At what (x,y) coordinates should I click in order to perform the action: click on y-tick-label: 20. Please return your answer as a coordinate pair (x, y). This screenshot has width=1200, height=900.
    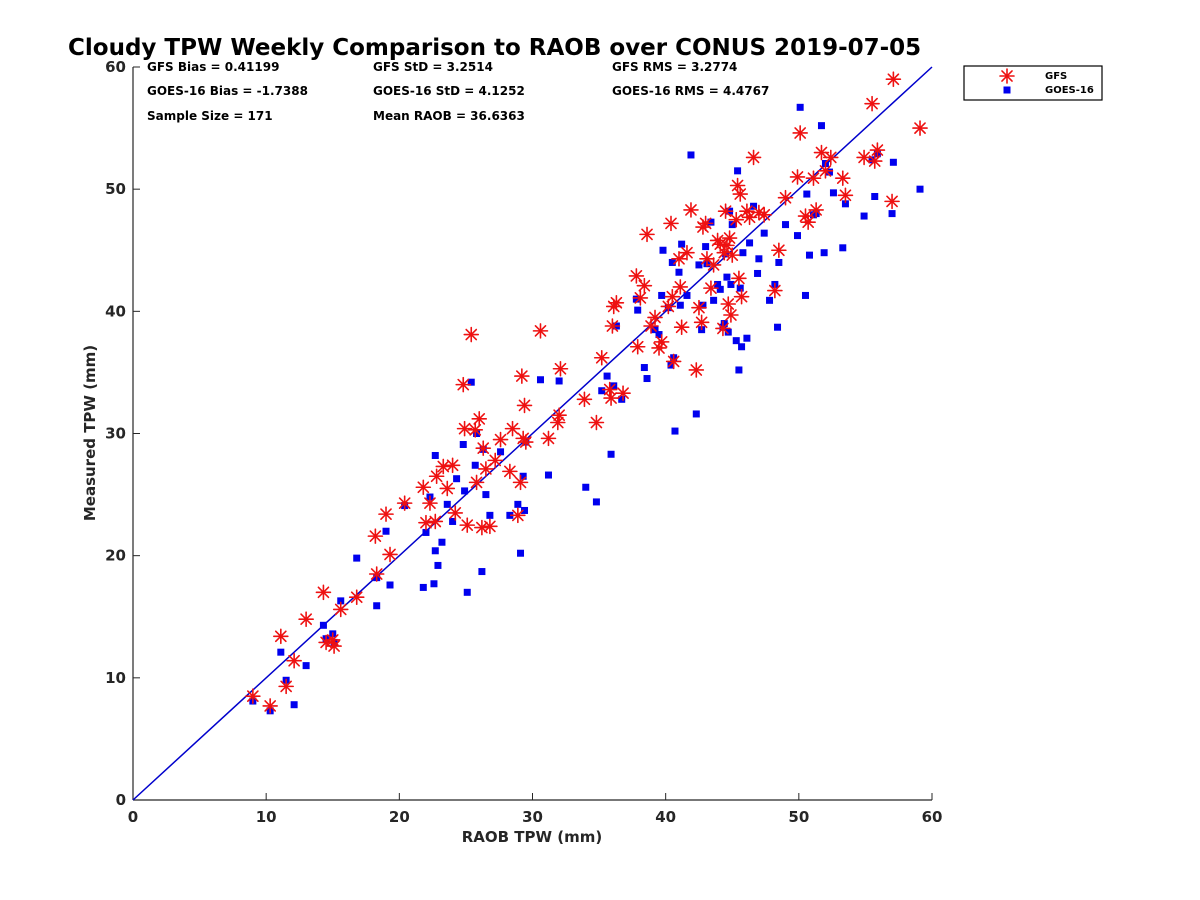
    Looking at the image, I should click on (115, 556).